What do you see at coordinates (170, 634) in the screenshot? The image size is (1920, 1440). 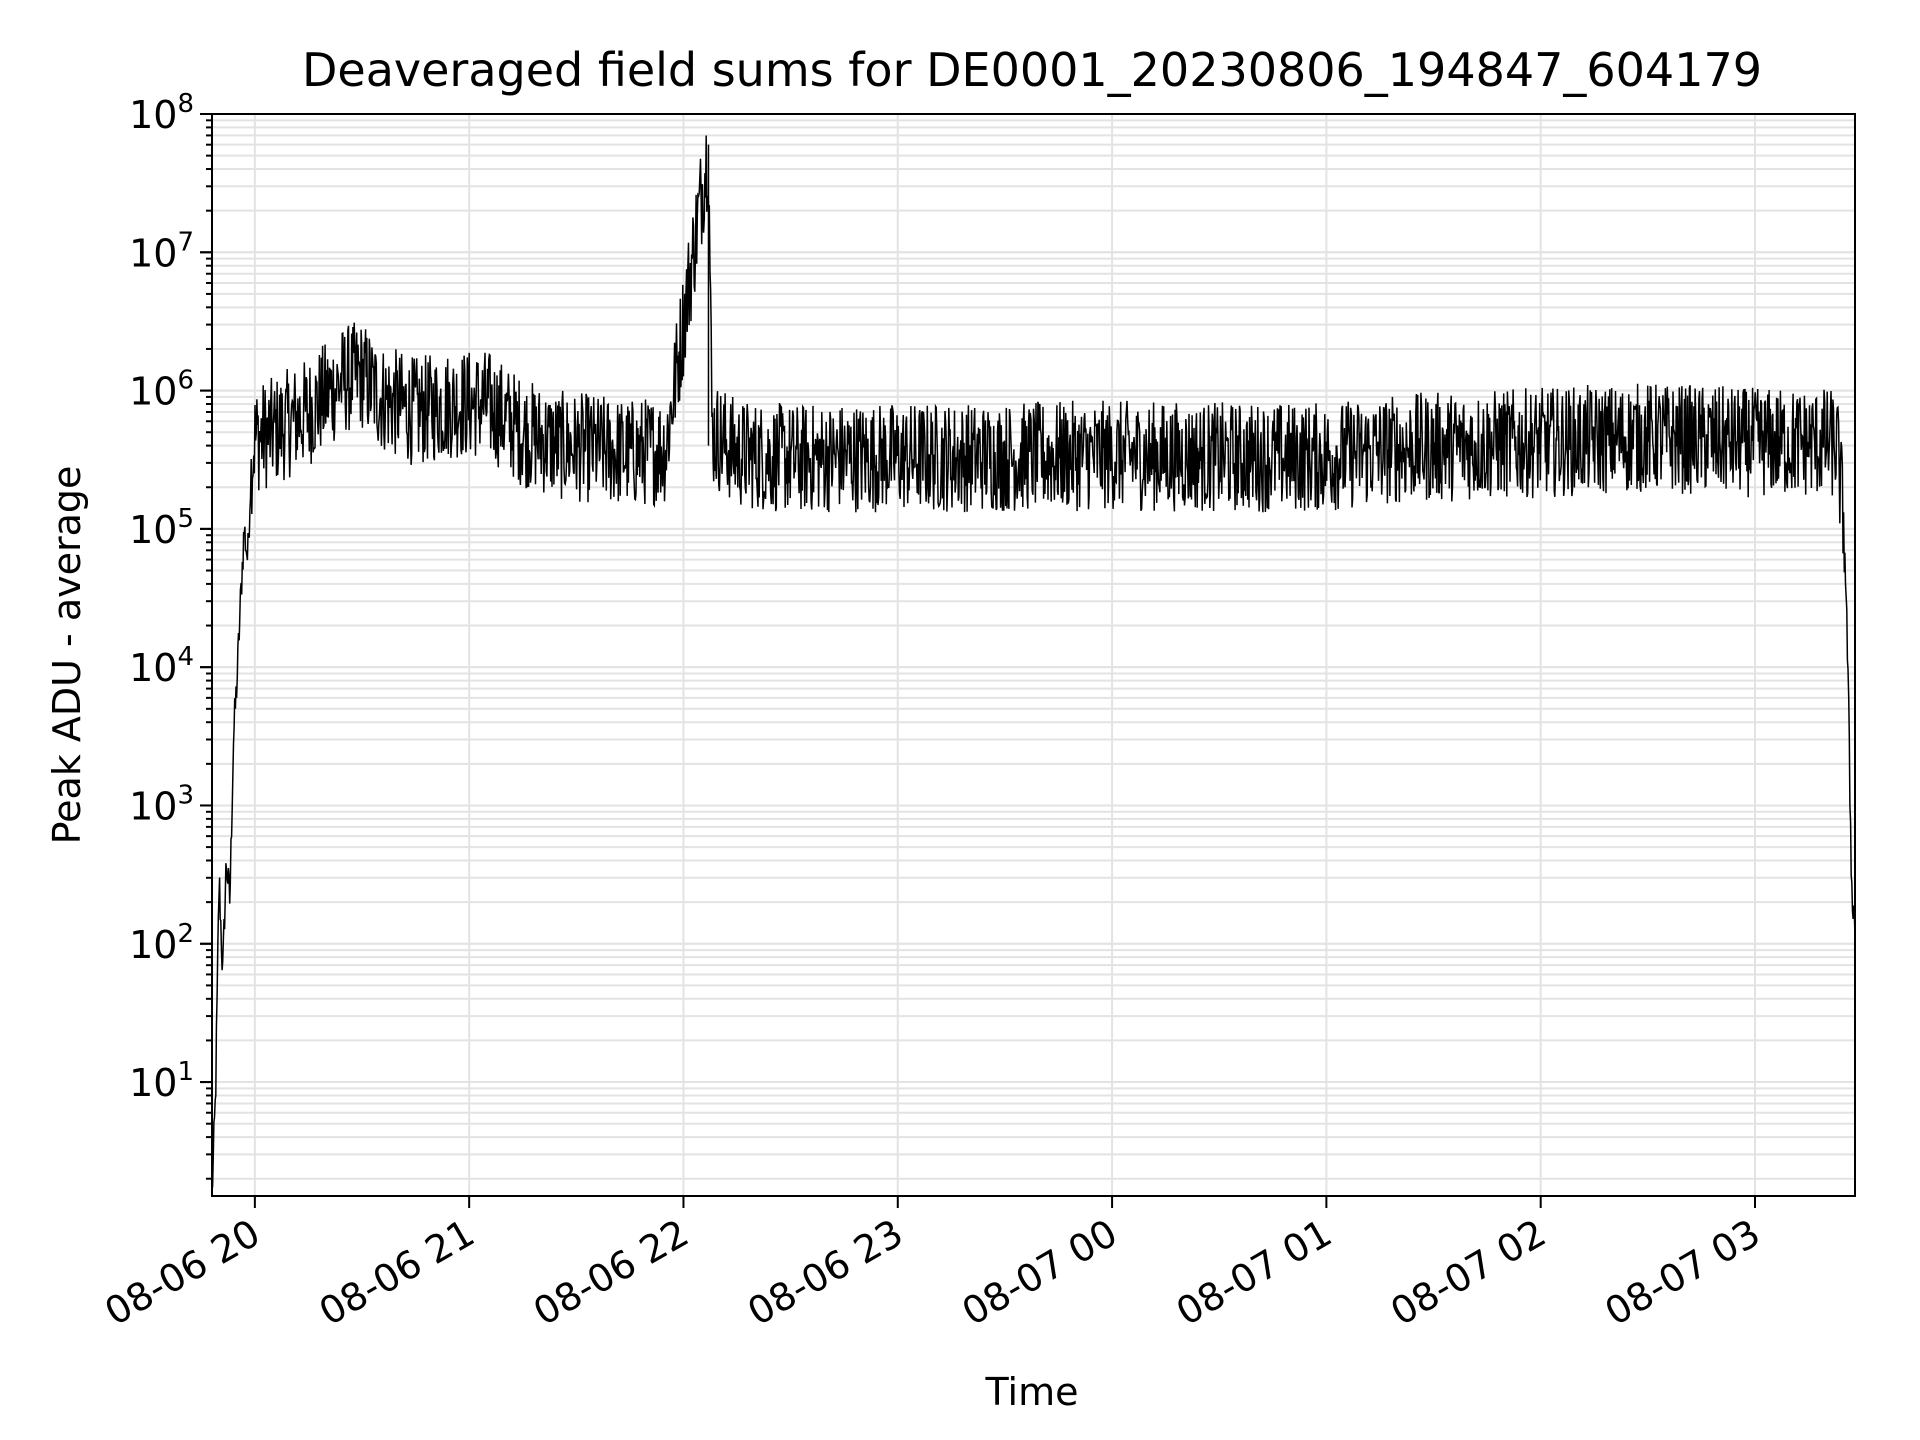 I see `y-axis-ticks: 101 102 103 104 105 106 107 108` at bounding box center [170, 634].